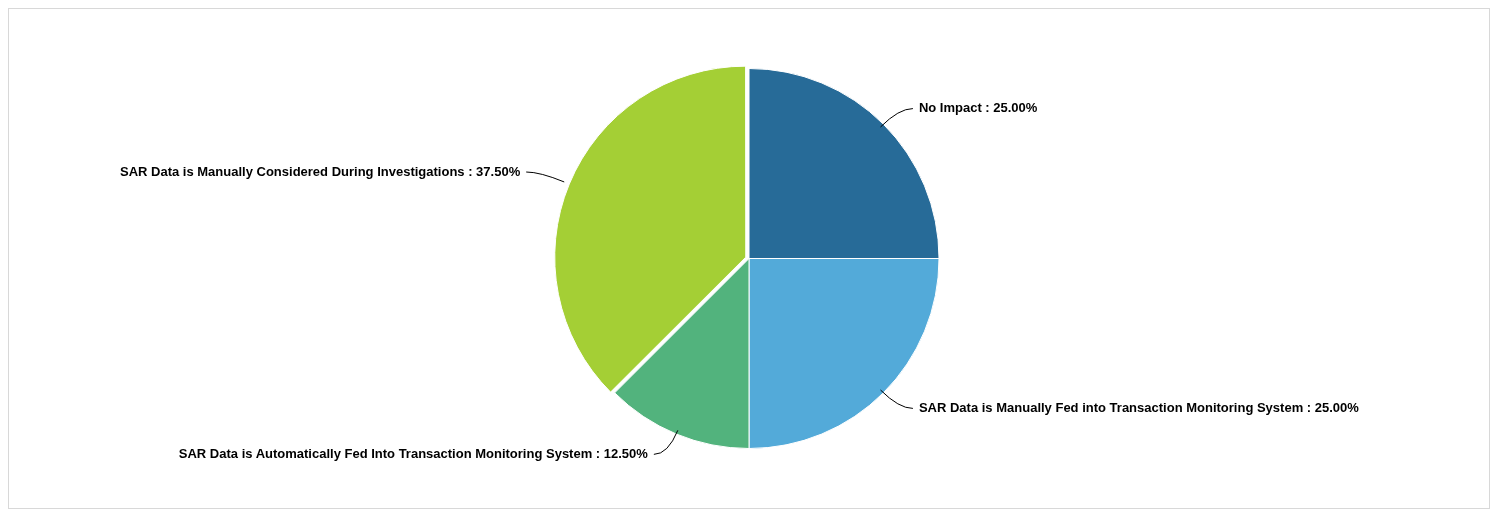 The image size is (1498, 517). I want to click on slice-label: SAR Data is Manually Fed into Transaction Monitoring System : 25.00%, so click(1139, 407).